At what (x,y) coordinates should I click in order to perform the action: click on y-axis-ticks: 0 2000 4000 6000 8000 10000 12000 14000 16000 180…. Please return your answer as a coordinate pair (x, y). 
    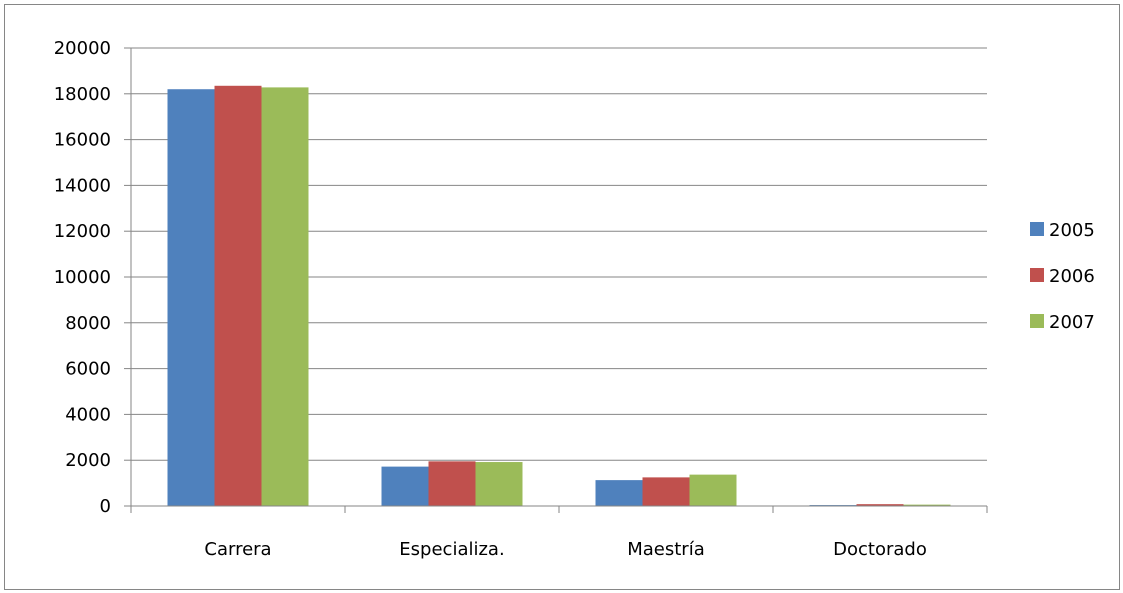
    Looking at the image, I should click on (92, 277).